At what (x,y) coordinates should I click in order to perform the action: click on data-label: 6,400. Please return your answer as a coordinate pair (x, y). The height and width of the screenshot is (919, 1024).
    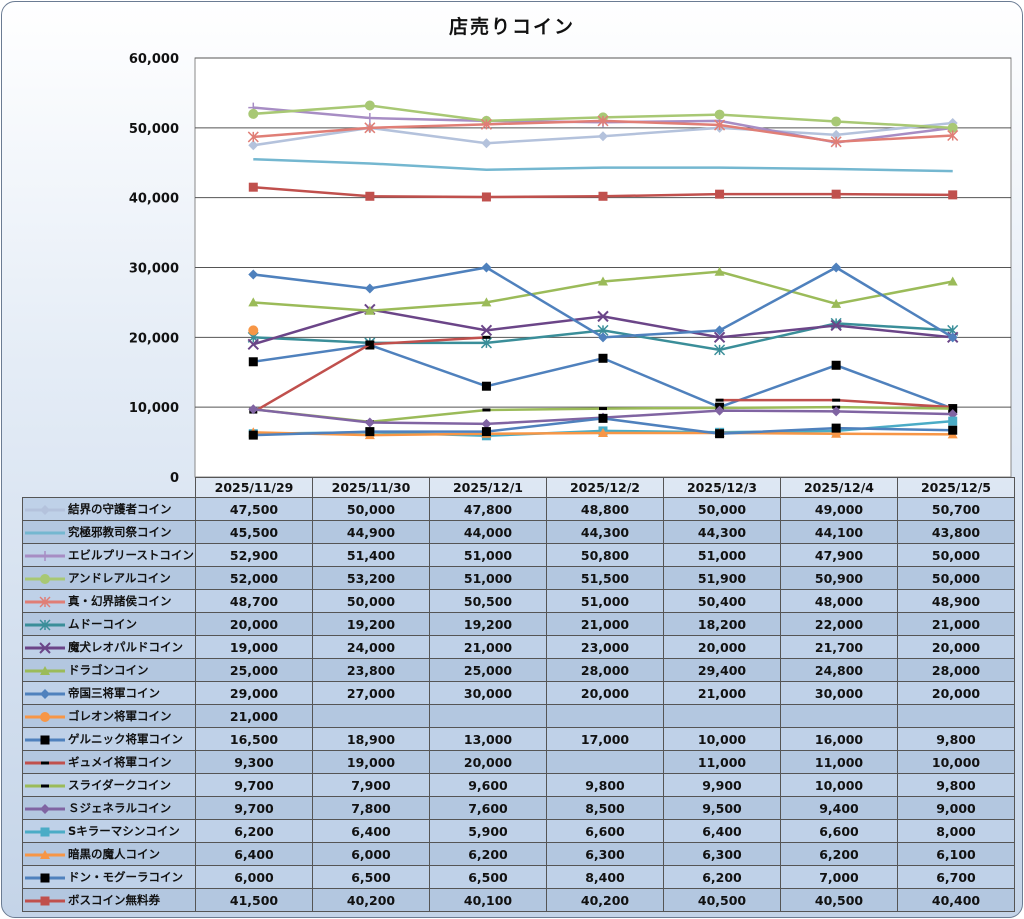
    Looking at the image, I should click on (722, 831).